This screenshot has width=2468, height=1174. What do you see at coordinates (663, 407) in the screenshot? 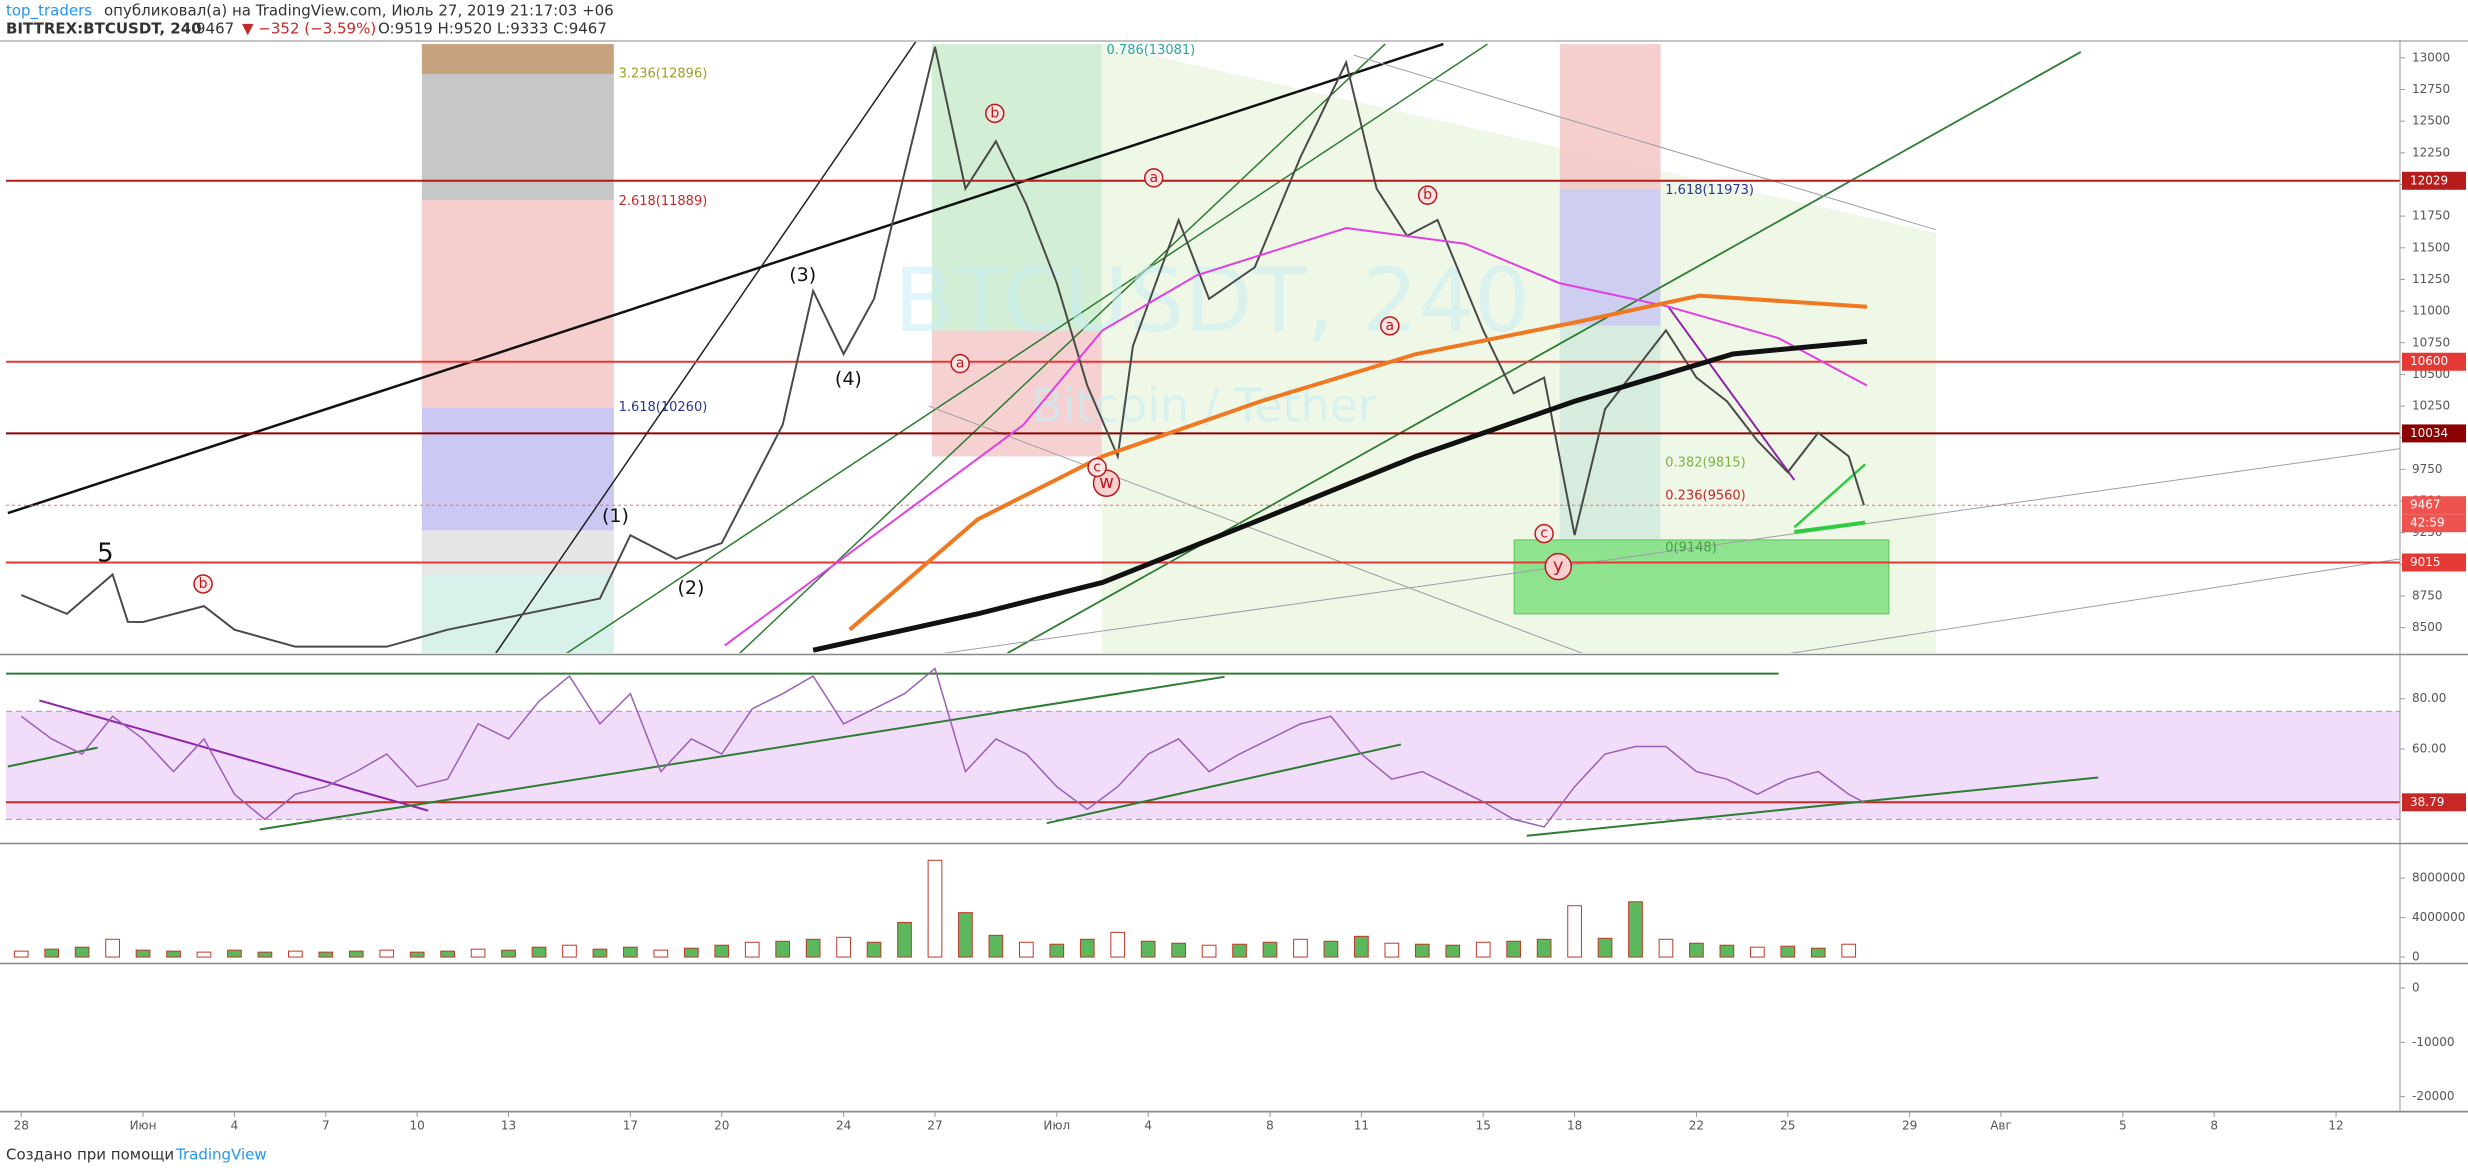
I see `annotation: 1.618(10260)` at bounding box center [663, 407].